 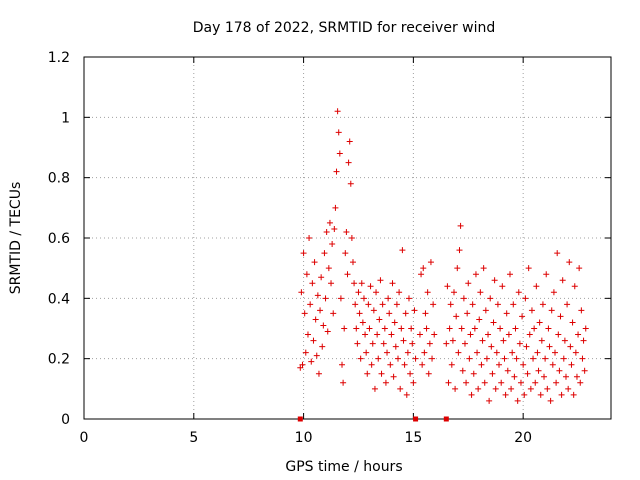 What do you see at coordinates (306, 438) in the screenshot?
I see `x-tick-labels: 0 5 10 15 20` at bounding box center [306, 438].